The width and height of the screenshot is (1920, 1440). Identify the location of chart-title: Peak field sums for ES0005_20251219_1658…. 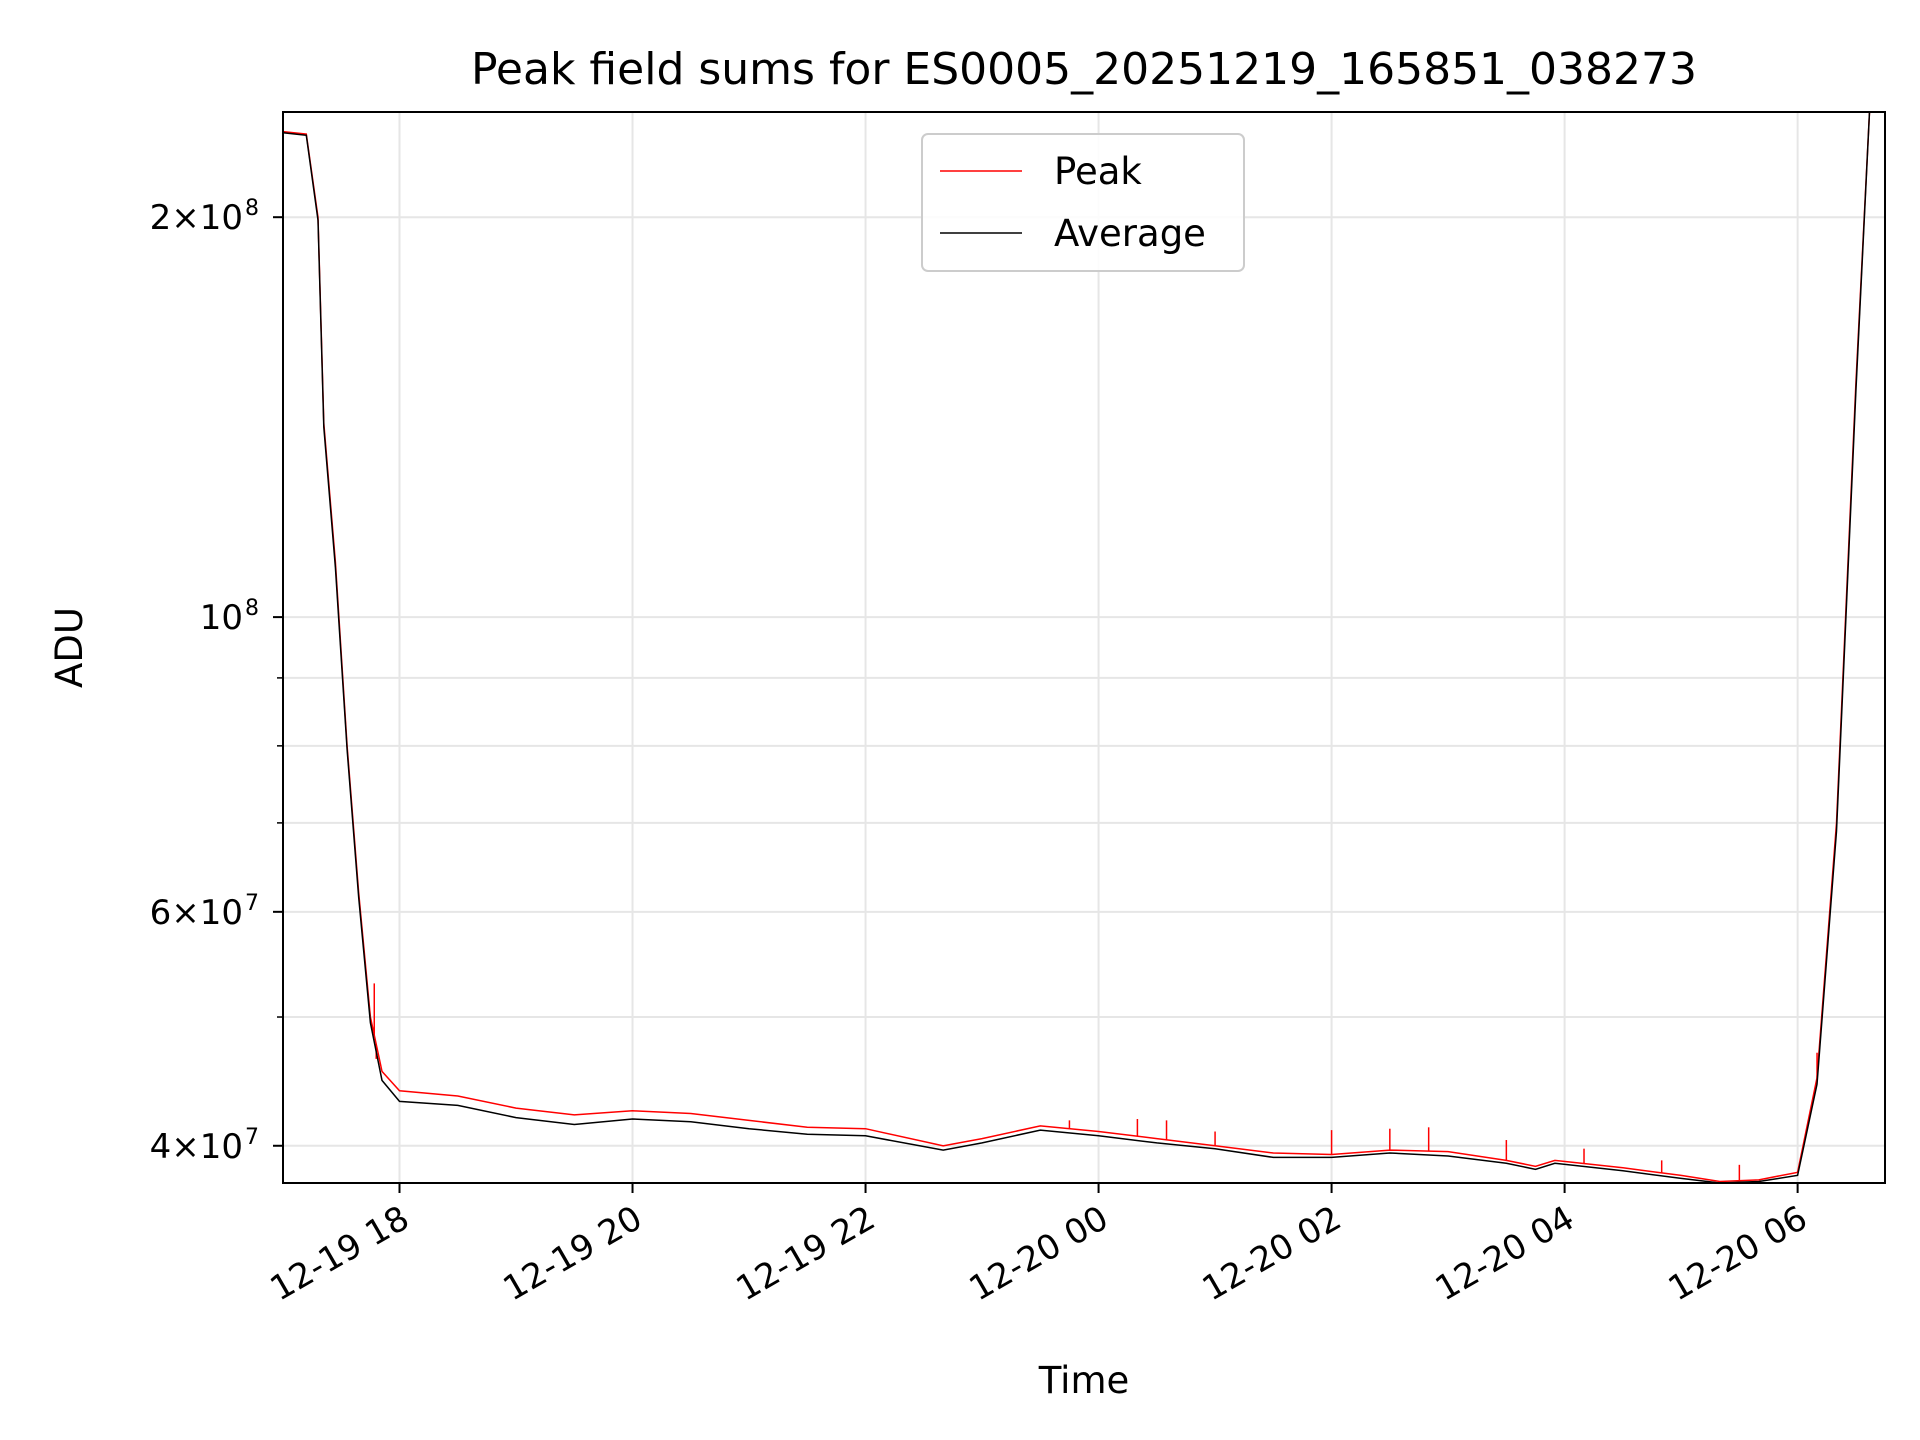
(1084, 69).